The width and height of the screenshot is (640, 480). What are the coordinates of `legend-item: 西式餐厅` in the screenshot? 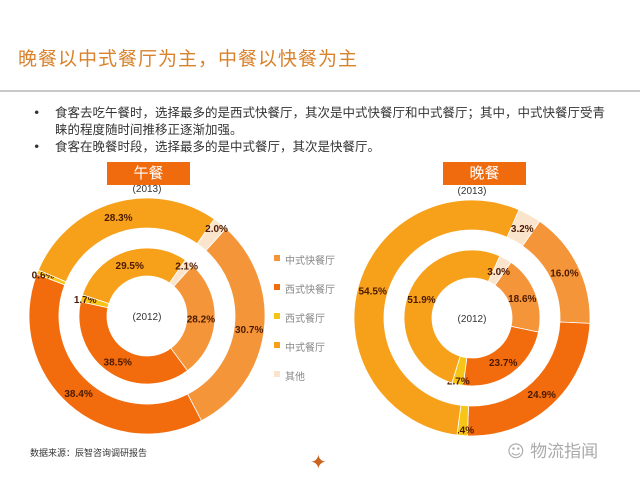 It's located at (304, 324).